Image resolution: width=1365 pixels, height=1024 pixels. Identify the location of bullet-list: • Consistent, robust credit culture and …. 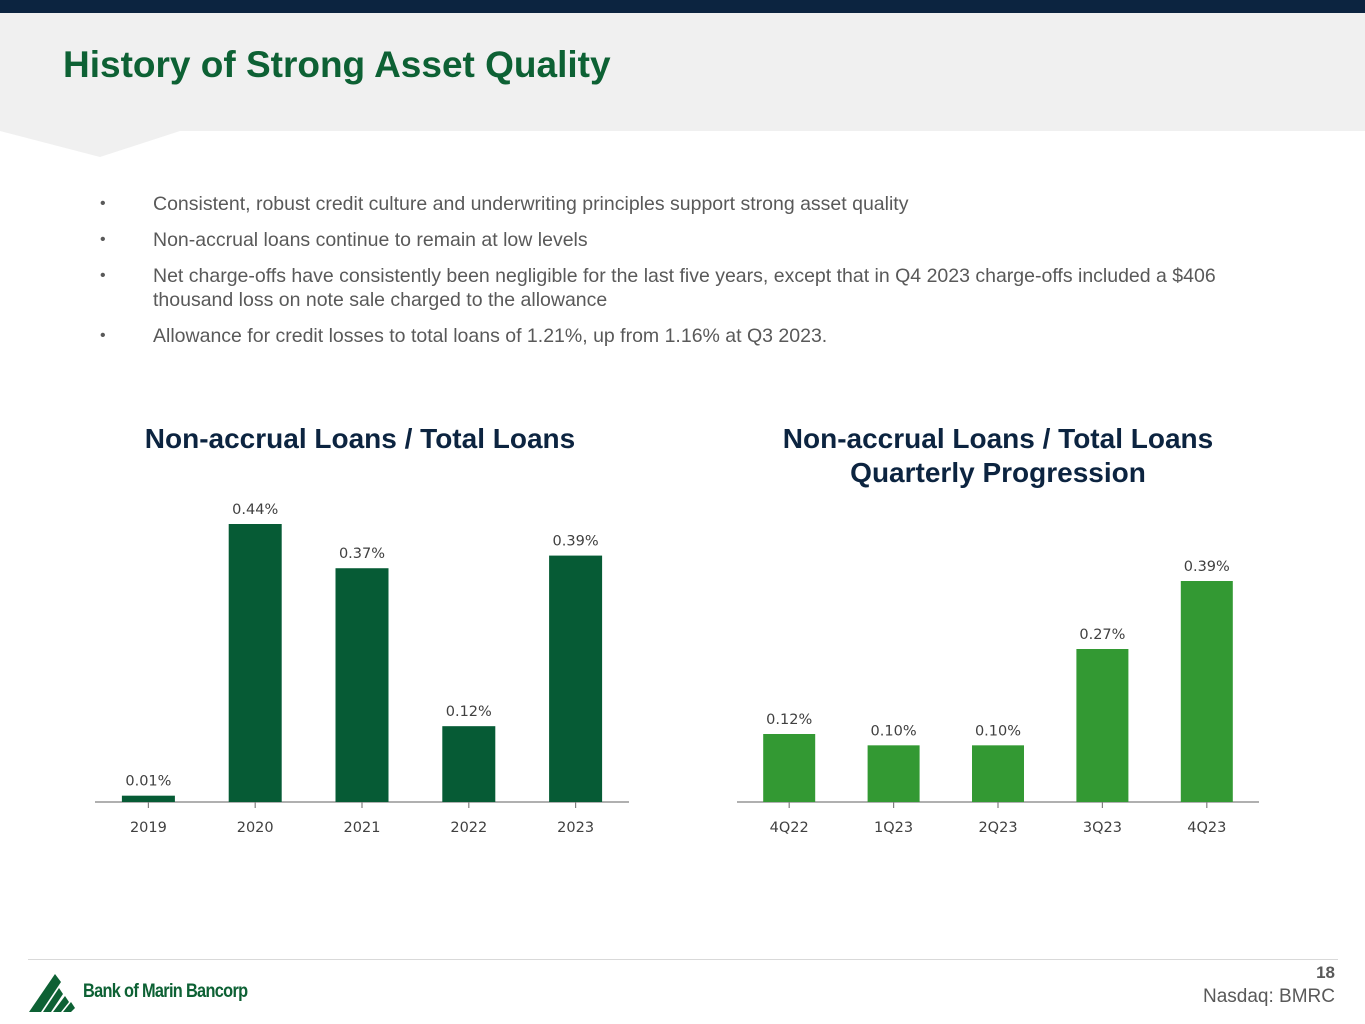
(675, 276).